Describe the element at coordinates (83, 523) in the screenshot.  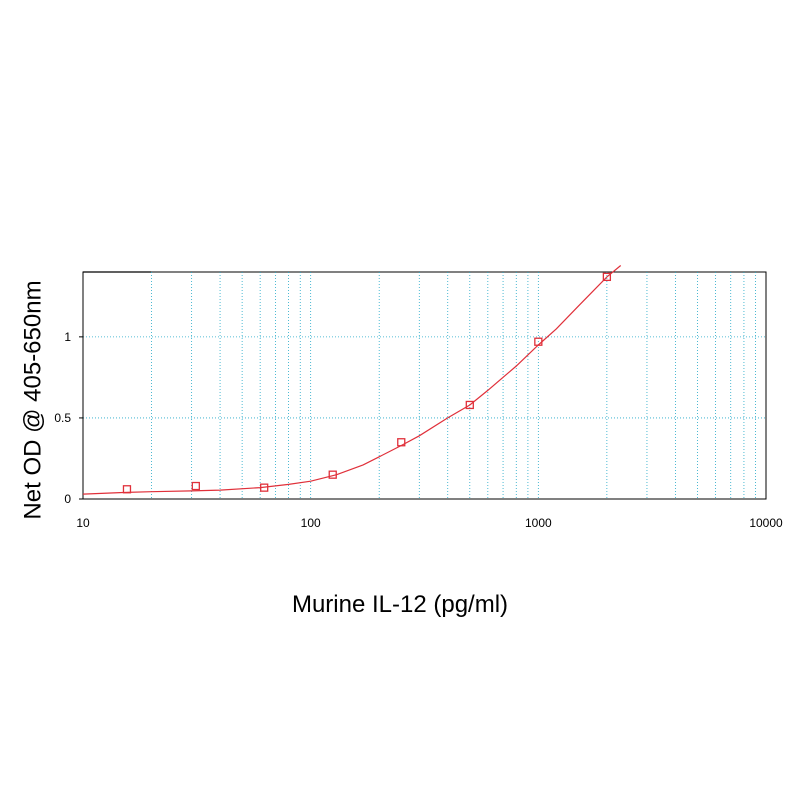
I see `x-tick-label: 10` at that location.